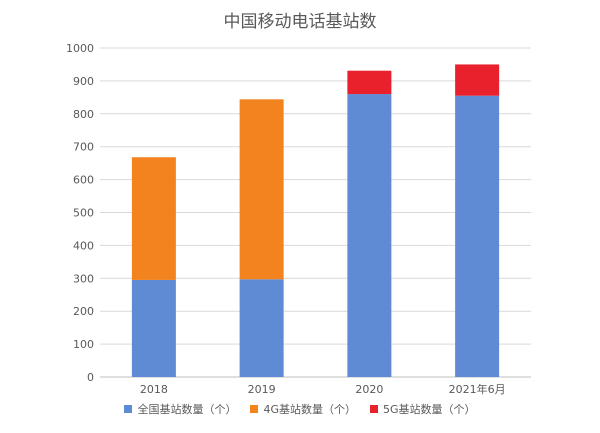 This screenshot has width=600, height=433. Describe the element at coordinates (154, 389) in the screenshot. I see `x-tick-label: 2018` at that location.